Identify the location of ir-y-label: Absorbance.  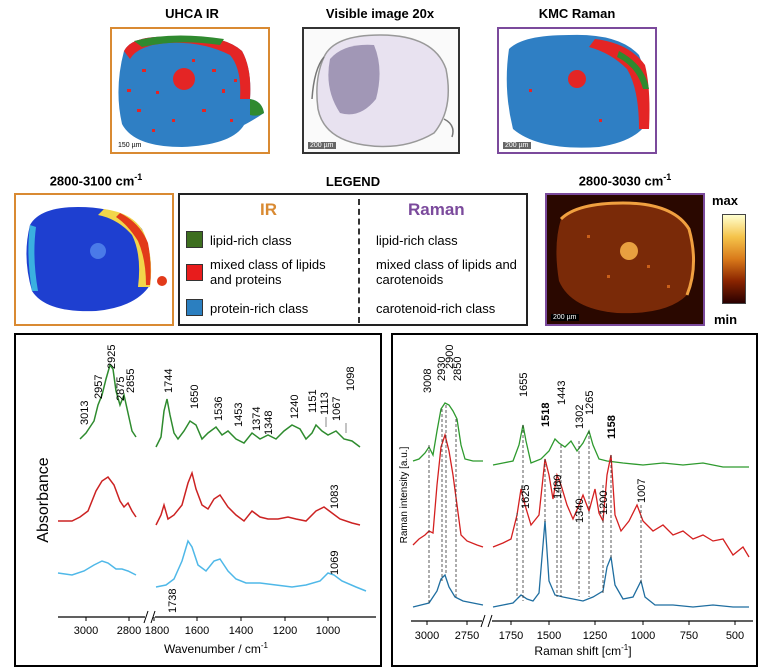
(43, 499).